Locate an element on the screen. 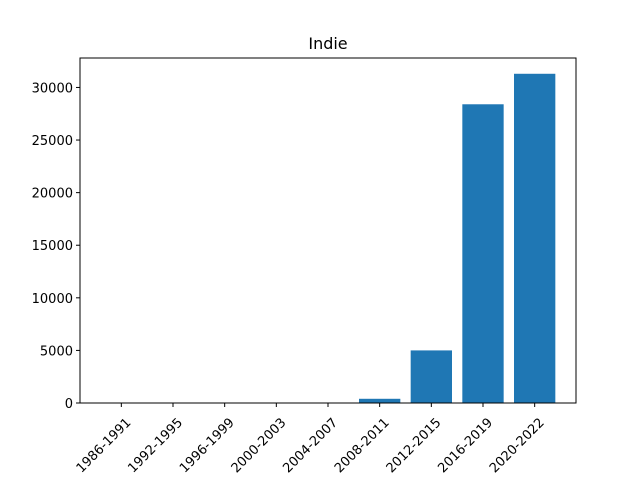 Image resolution: width=640 pixels, height=480 pixels. y-tick-label: 5000 is located at coordinates (56, 351).